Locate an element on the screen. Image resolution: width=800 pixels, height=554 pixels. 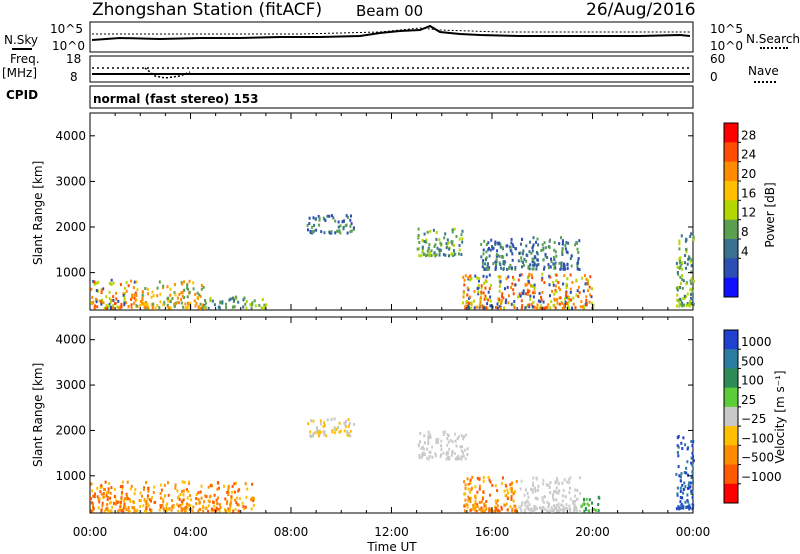
x-tick-label: 08:00 is located at coordinates (291, 532).